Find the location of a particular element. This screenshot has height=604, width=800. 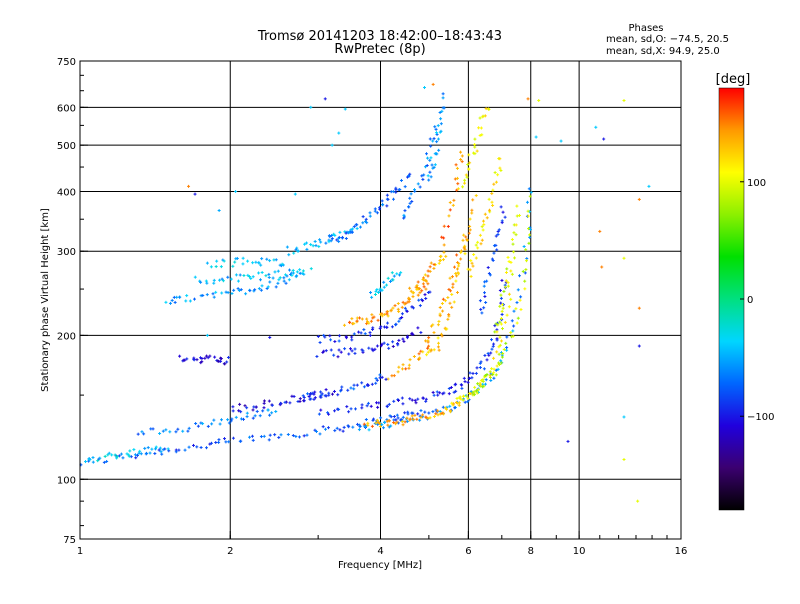

stats-line-x: mean, sd,X: 94.9, 25.0 is located at coordinates (663, 51).